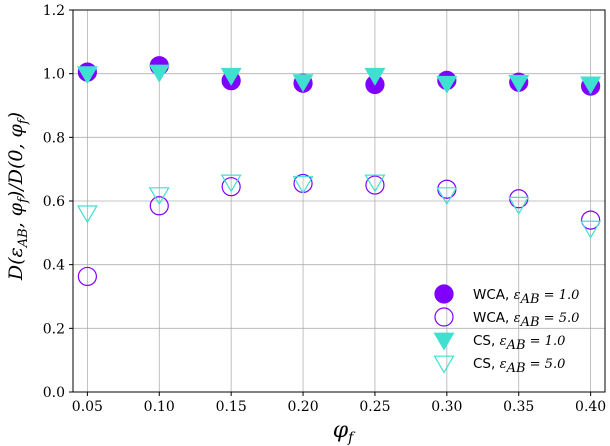 The width and height of the screenshot is (610, 446). I want to click on legend-label: CS, εAB = 5.0, so click(519, 366).